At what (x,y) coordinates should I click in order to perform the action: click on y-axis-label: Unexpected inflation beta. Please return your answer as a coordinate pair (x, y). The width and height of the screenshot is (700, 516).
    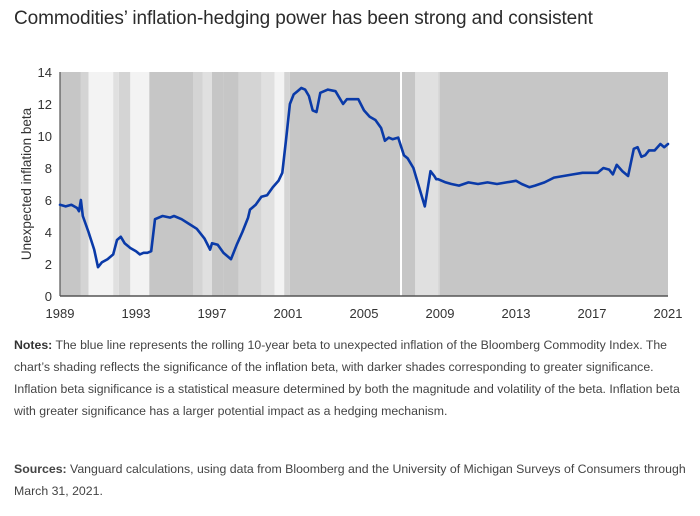
    Looking at the image, I should click on (26, 183).